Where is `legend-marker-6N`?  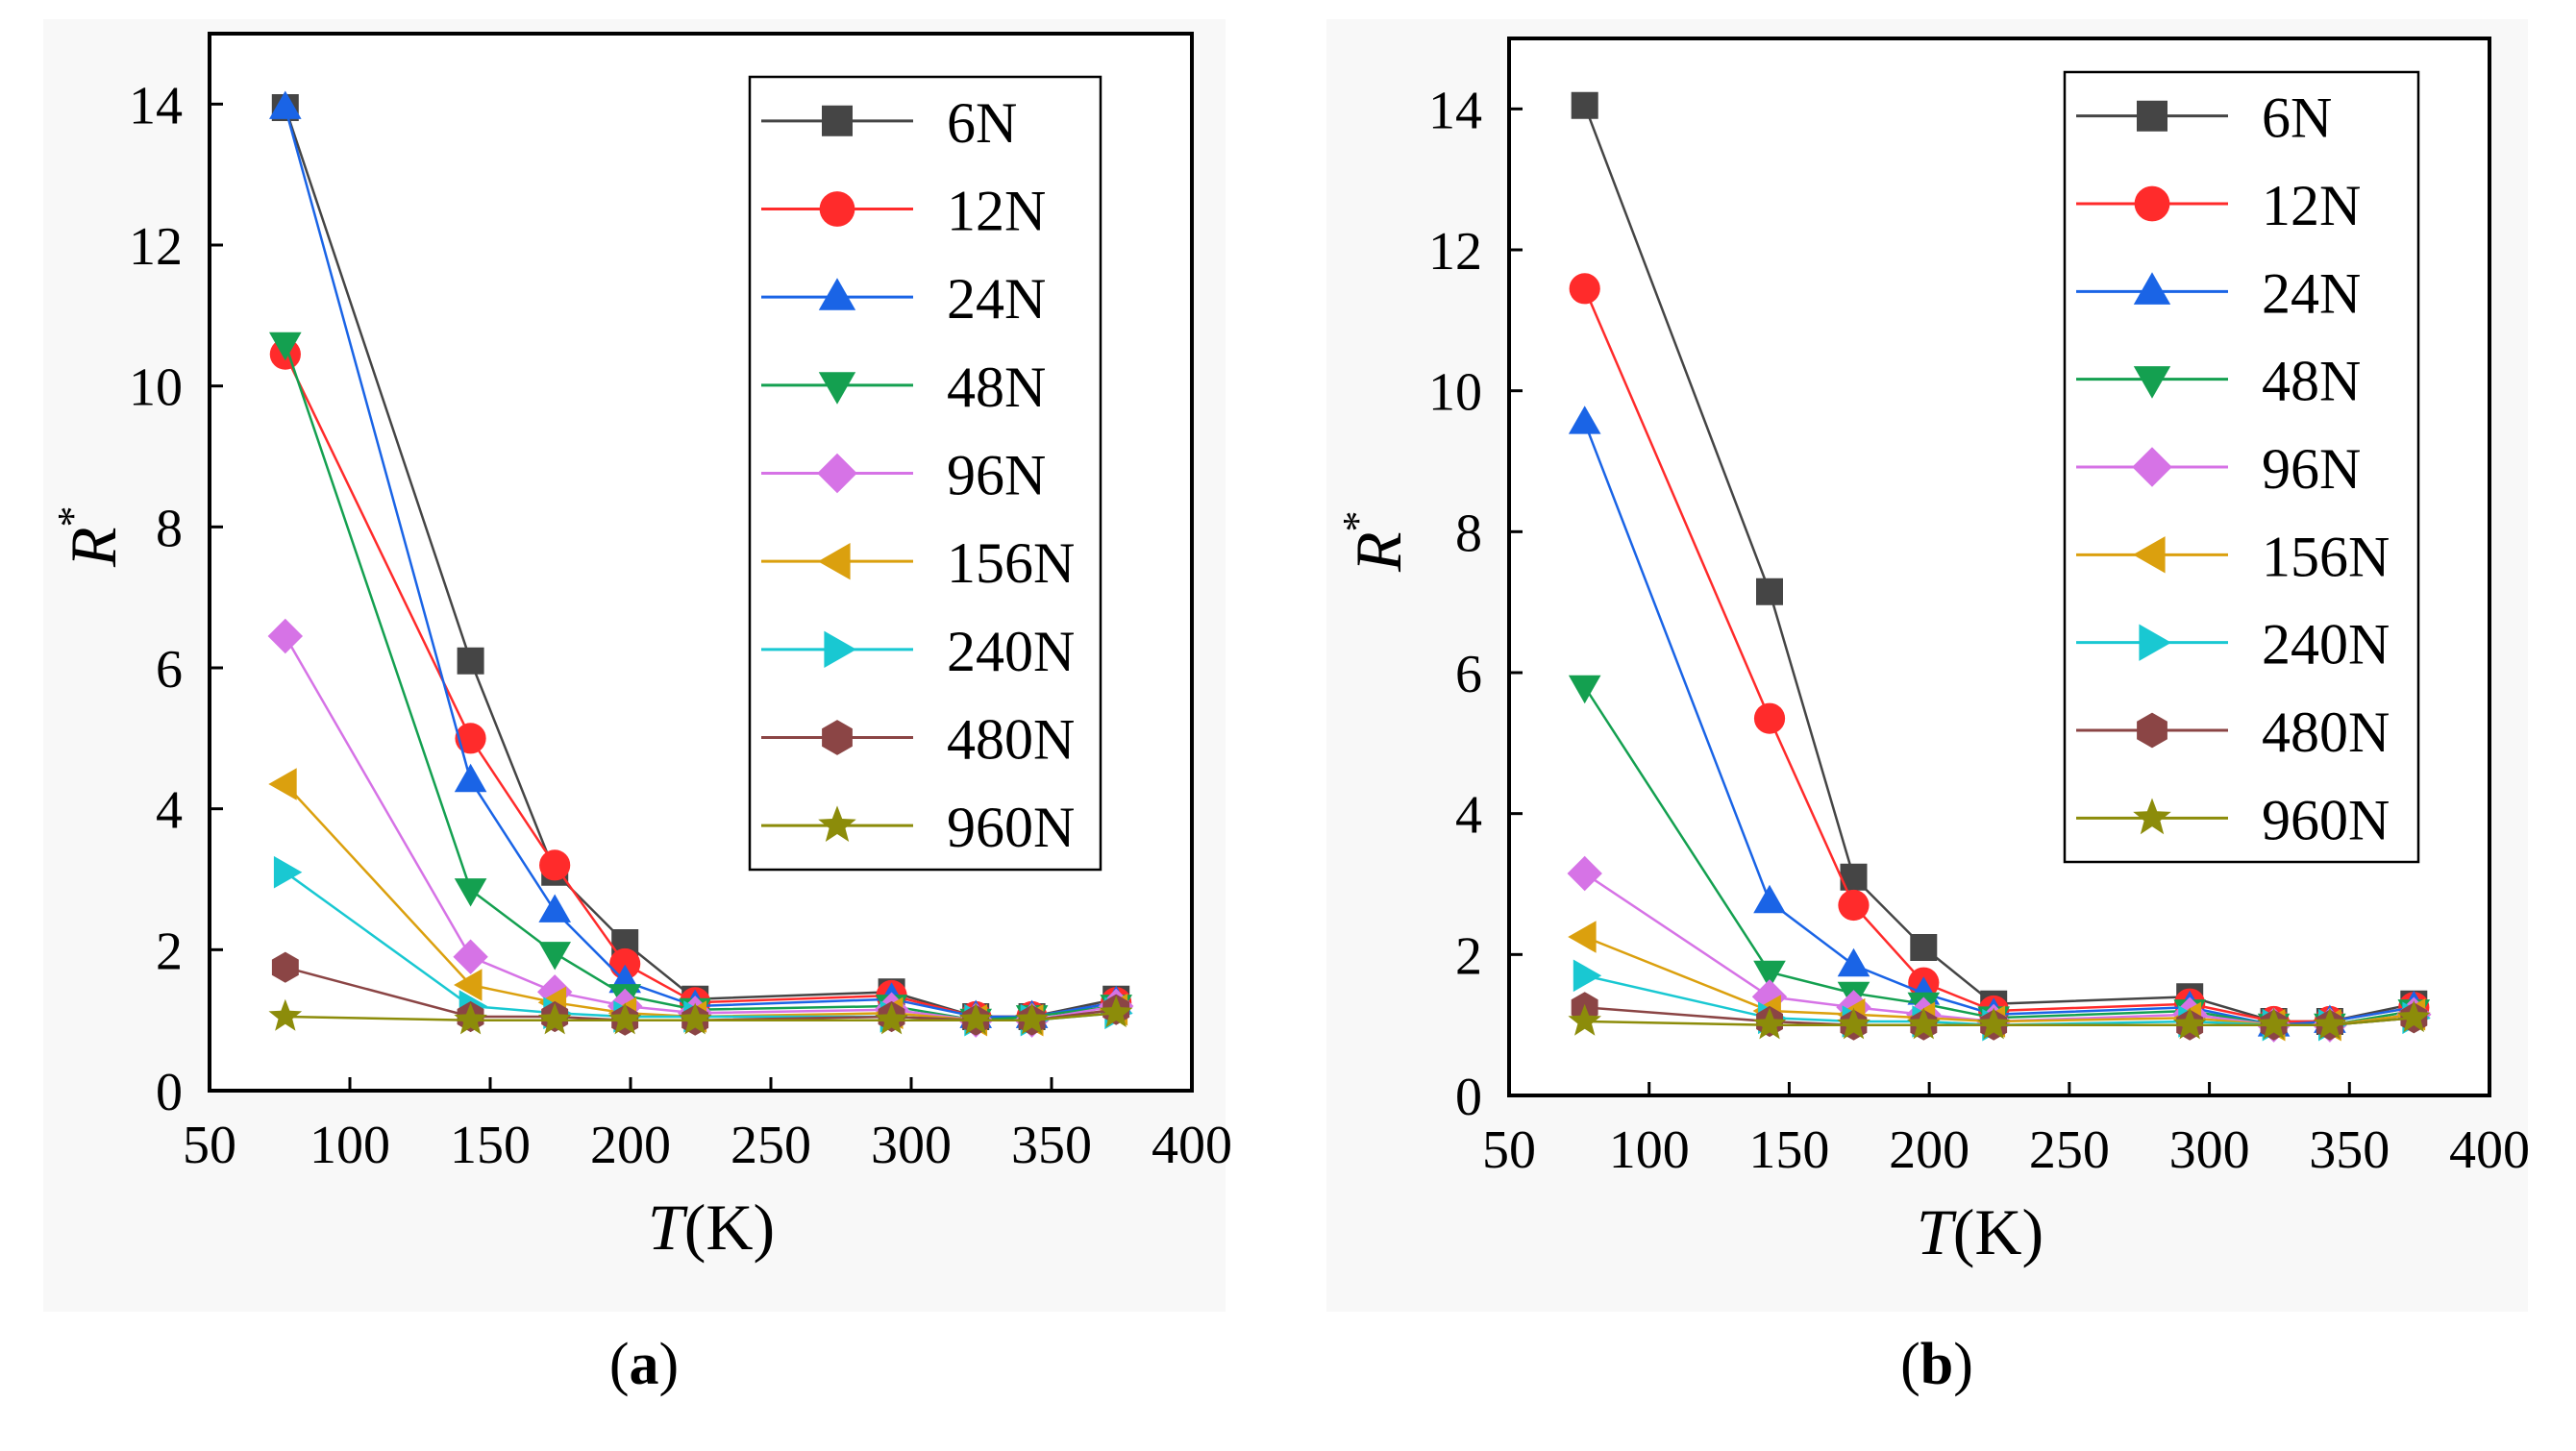 legend-marker-6N is located at coordinates (838, 120).